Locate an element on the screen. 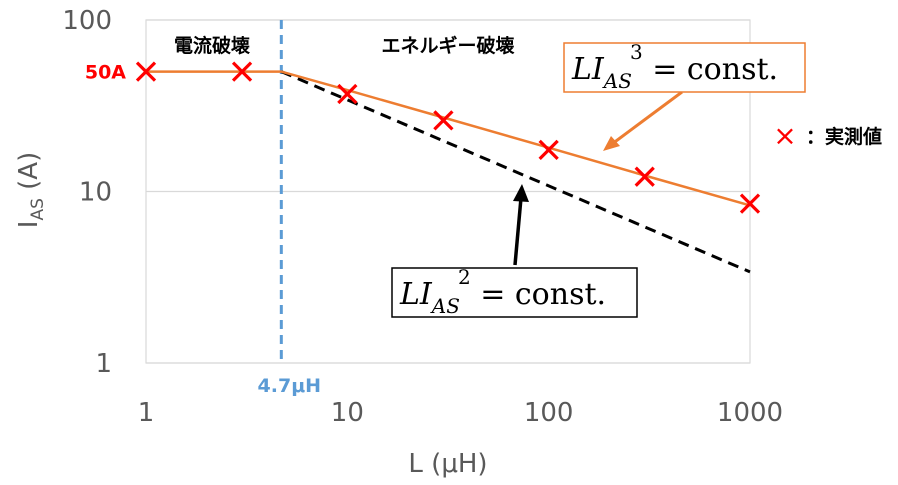 The height and width of the screenshot is (485, 898). y-axis-title: IAS (A) is located at coordinates (31, 190).